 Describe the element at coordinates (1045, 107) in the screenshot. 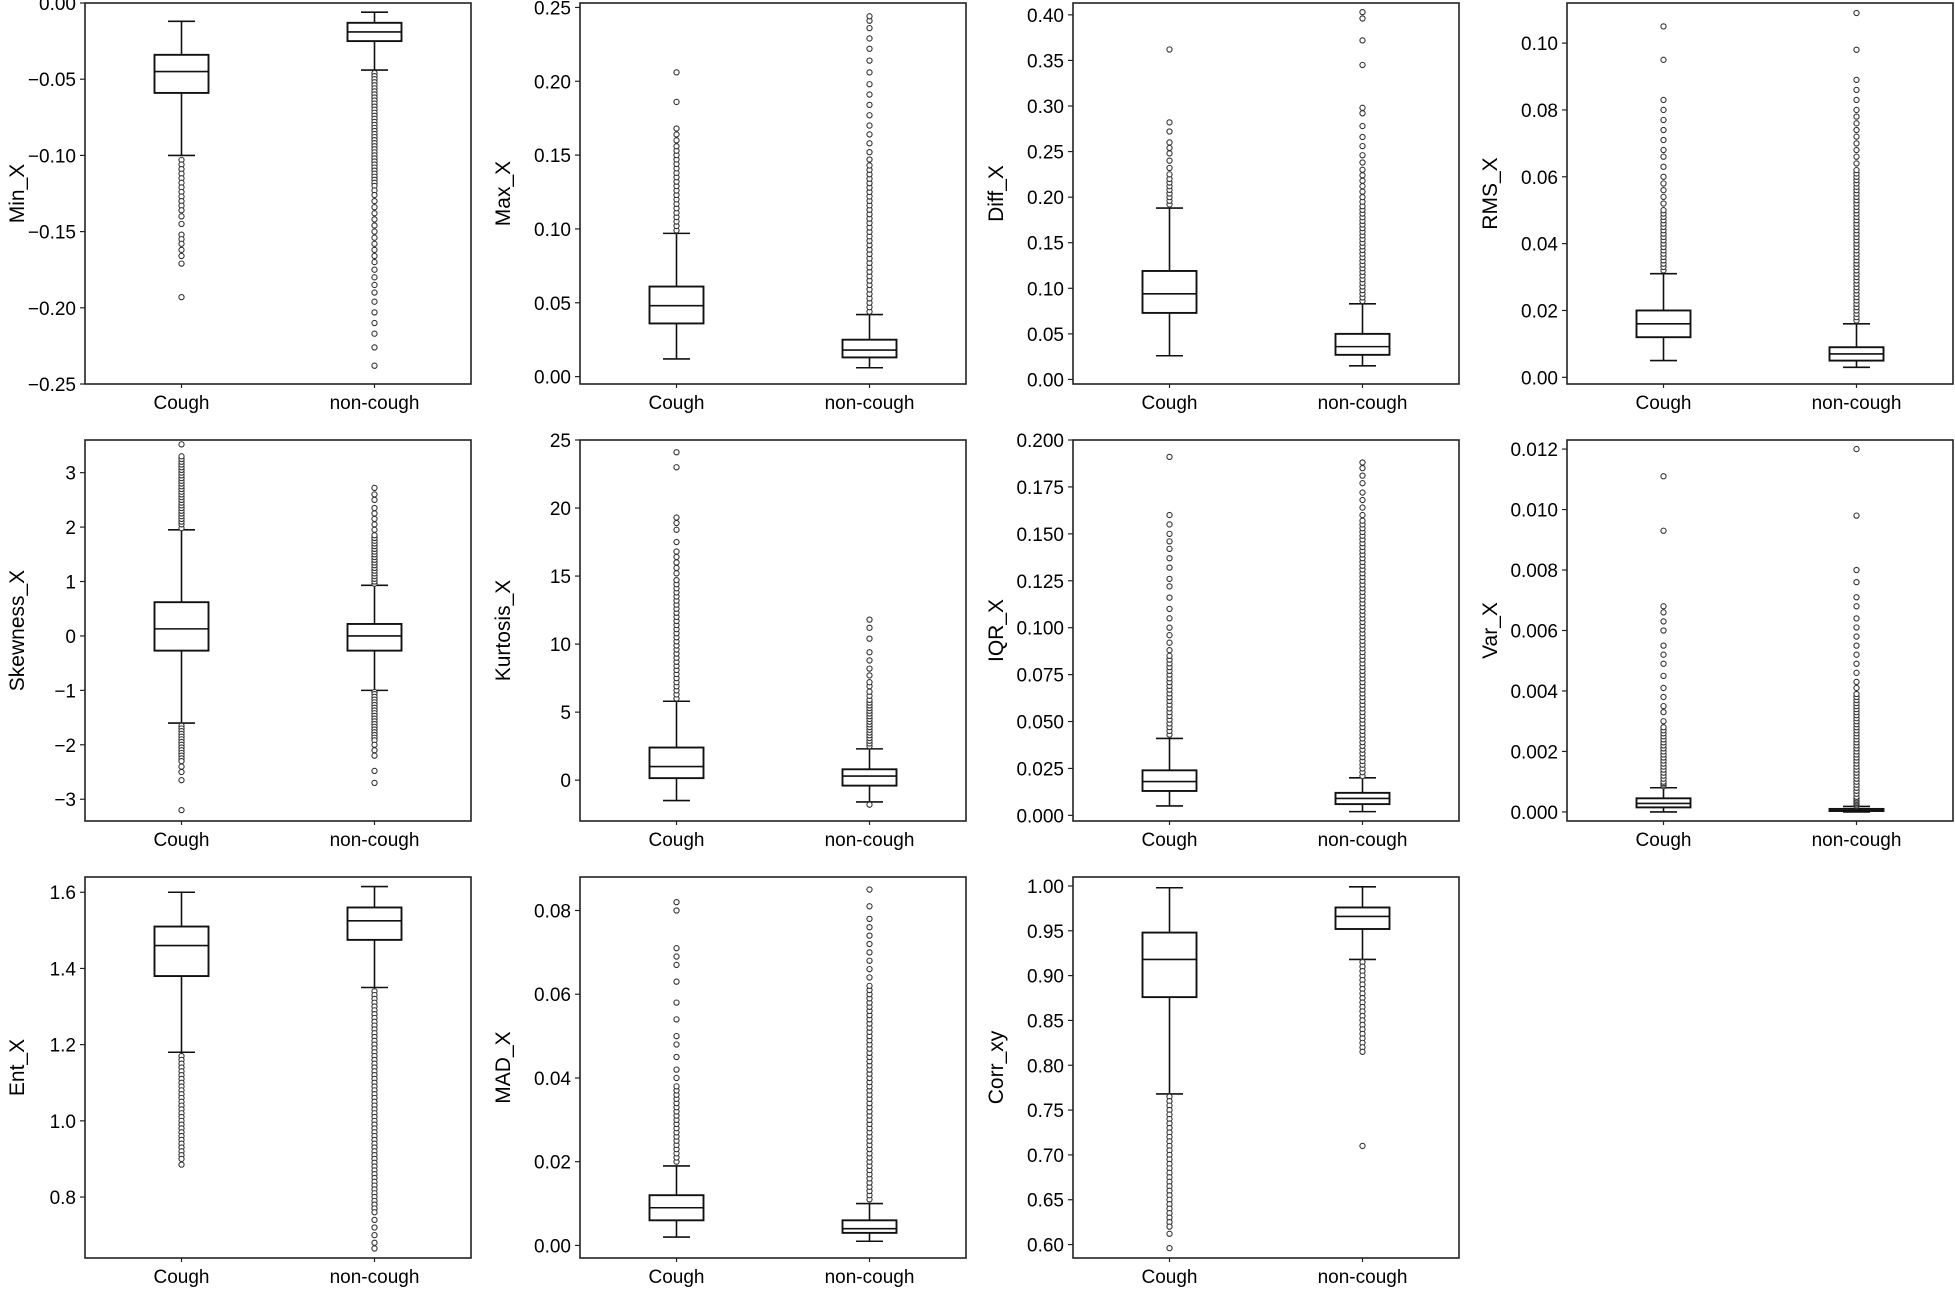

I see `y-tick-label: 0.30` at that location.